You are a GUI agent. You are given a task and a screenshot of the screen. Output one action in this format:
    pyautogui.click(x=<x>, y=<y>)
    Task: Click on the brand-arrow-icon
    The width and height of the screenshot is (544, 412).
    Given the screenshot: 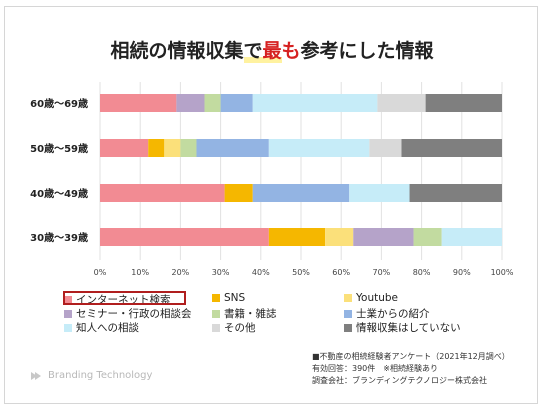 What is the action you would take?
    pyautogui.click(x=36, y=375)
    